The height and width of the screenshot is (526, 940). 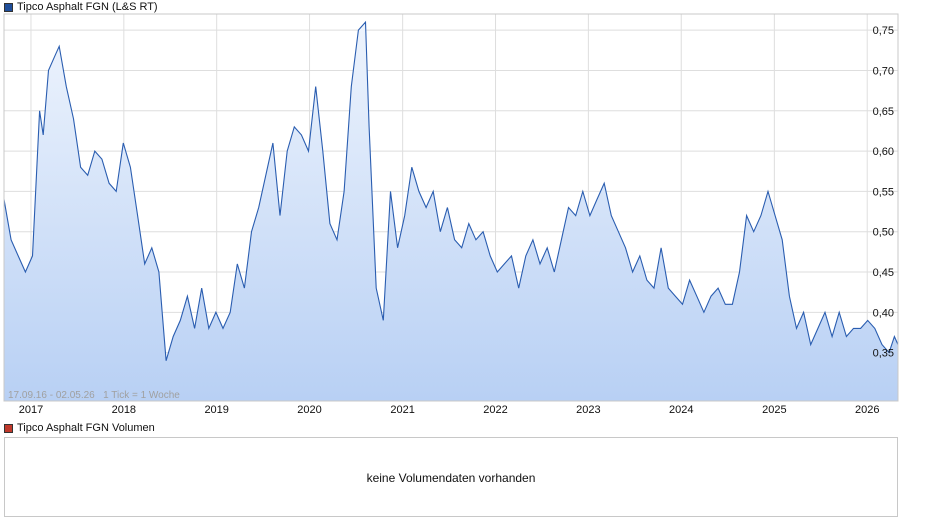 What do you see at coordinates (216, 410) in the screenshot?
I see `x-tick-label: 2019` at bounding box center [216, 410].